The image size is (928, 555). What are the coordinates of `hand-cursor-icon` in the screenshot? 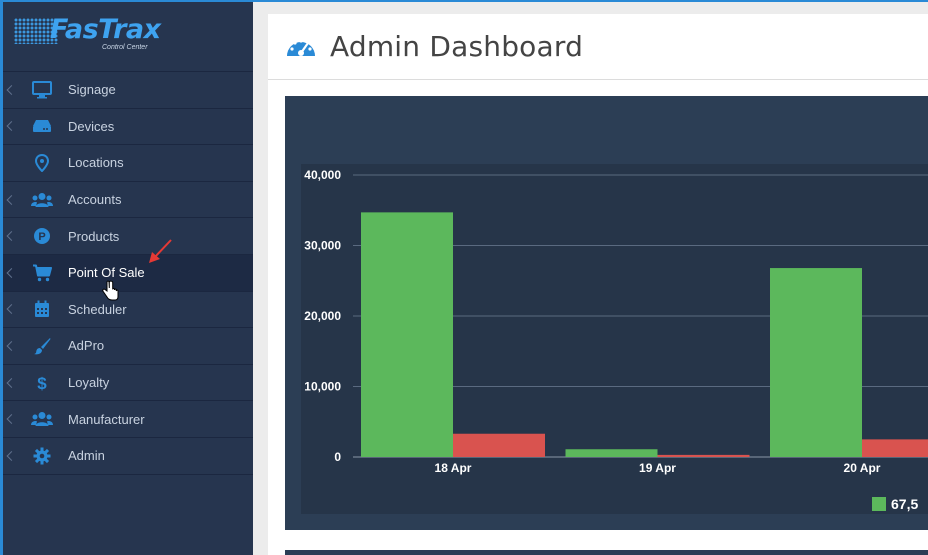 It's located at (110, 290).